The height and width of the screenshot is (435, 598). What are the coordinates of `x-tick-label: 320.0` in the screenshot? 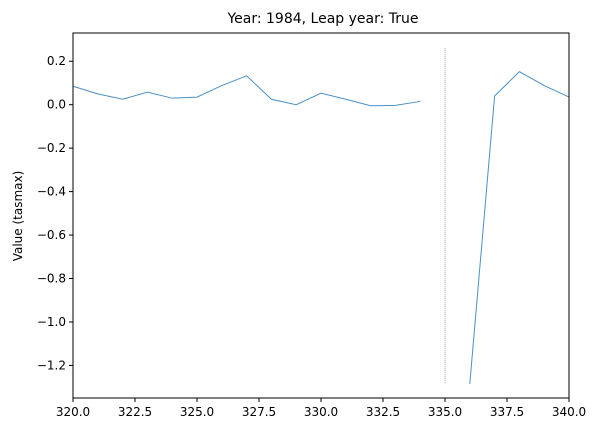 It's located at (73, 412).